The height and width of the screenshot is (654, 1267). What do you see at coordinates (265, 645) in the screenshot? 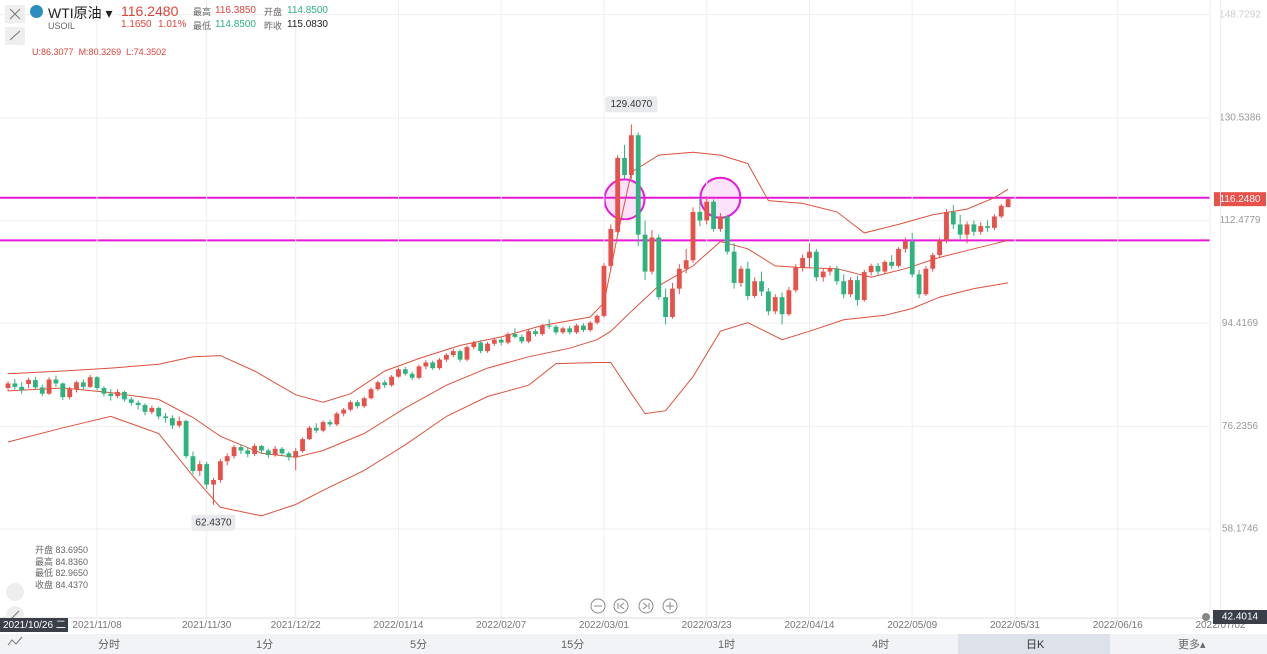
I see `tab: 1分` at bounding box center [265, 645].